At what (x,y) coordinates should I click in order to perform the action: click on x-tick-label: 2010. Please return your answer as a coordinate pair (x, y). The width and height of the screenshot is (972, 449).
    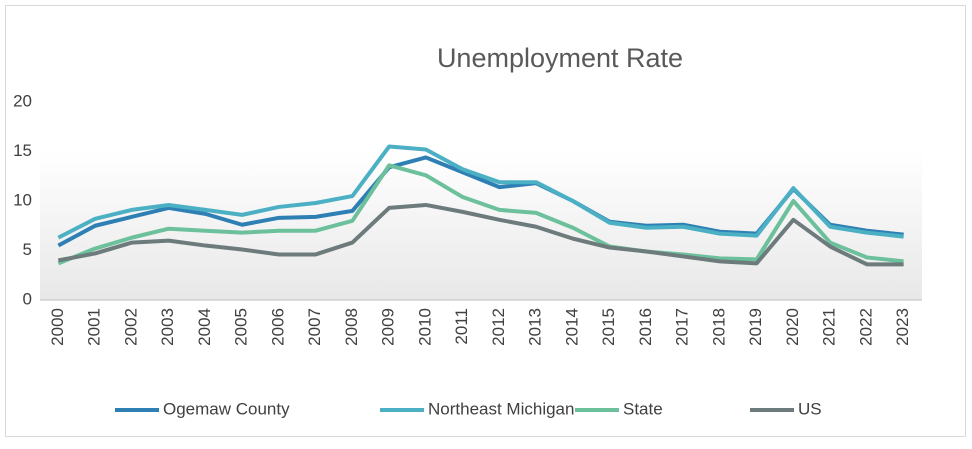
    Looking at the image, I should click on (424, 327).